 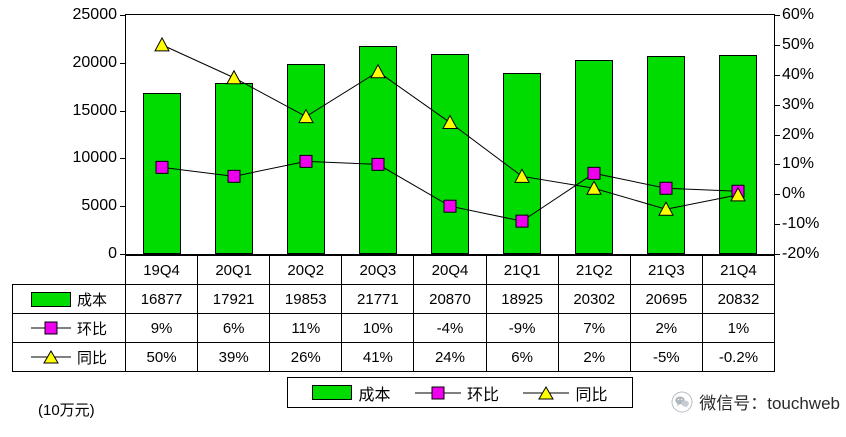 I want to click on quarter-header-cell: 21Q4, so click(x=738, y=270).